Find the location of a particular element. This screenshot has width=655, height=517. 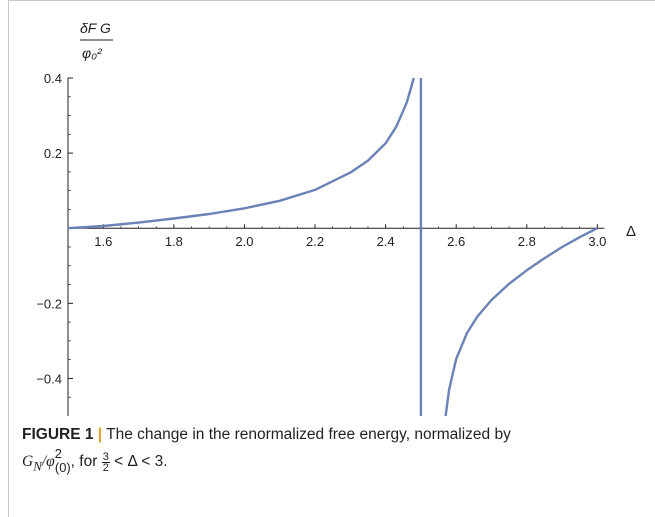

x-tick-label-1.6: 1.6 is located at coordinates (103, 241).